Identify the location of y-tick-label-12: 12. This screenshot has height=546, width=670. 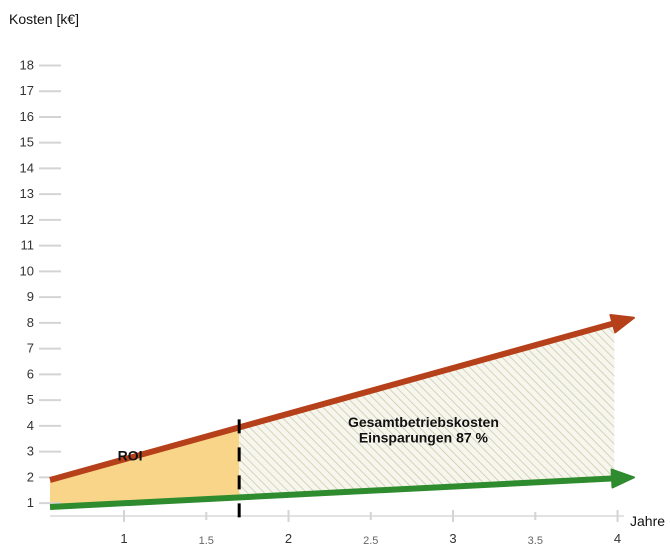
(27, 219).